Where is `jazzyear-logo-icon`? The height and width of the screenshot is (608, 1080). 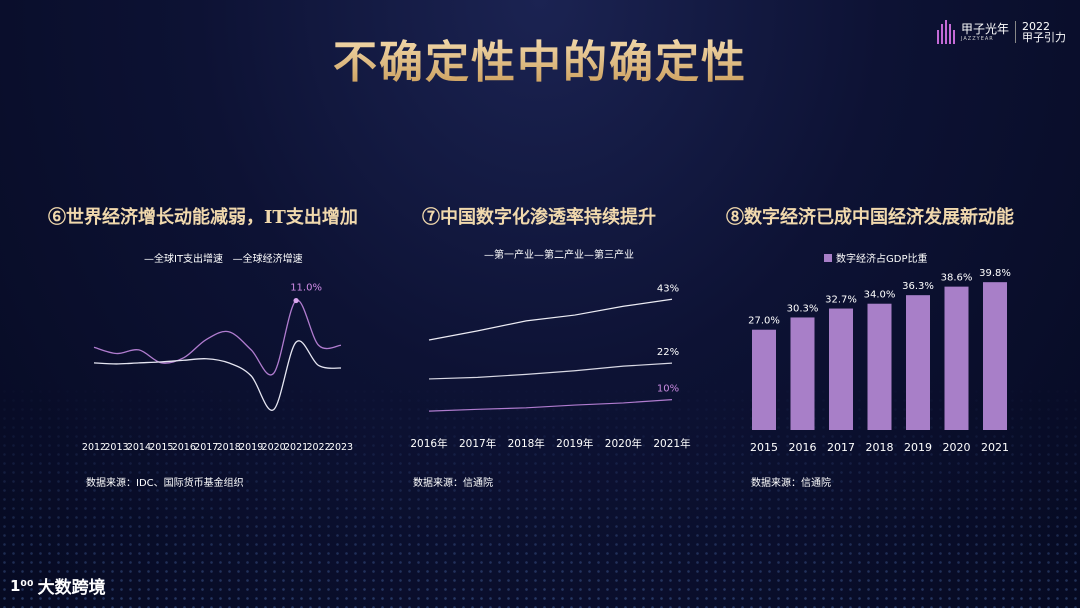
jazzyear-logo-icon is located at coordinates (945, 32).